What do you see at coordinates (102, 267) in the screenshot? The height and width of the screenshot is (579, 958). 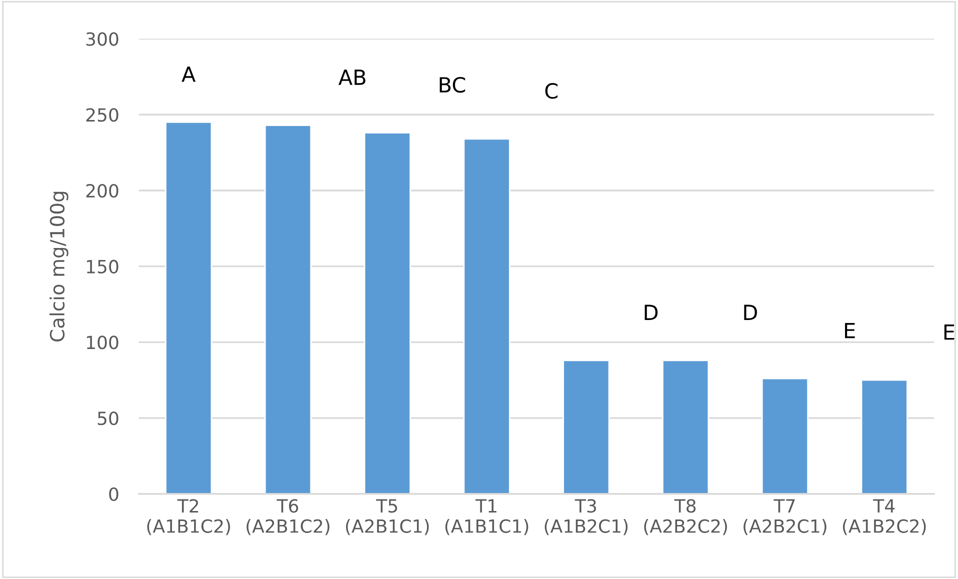 I see `y-tick-label: 150` at bounding box center [102, 267].